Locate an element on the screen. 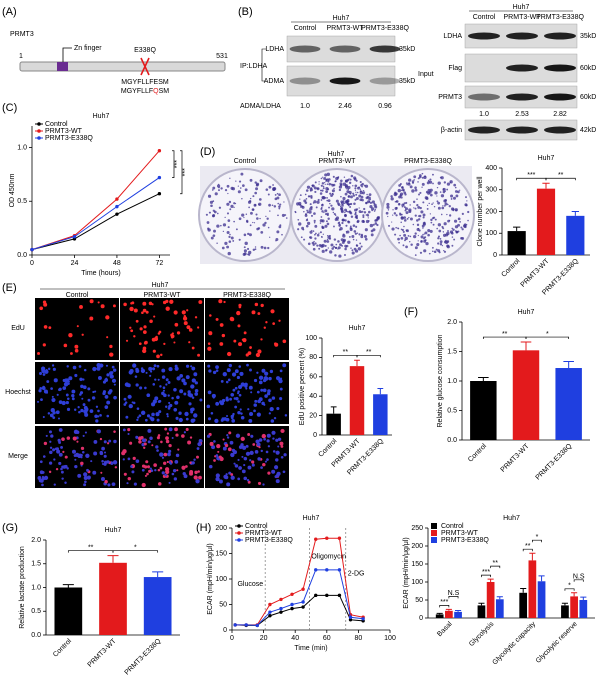 This screenshot has width=602, height=680. seq-mutated: Q is located at coordinates (156, 91).